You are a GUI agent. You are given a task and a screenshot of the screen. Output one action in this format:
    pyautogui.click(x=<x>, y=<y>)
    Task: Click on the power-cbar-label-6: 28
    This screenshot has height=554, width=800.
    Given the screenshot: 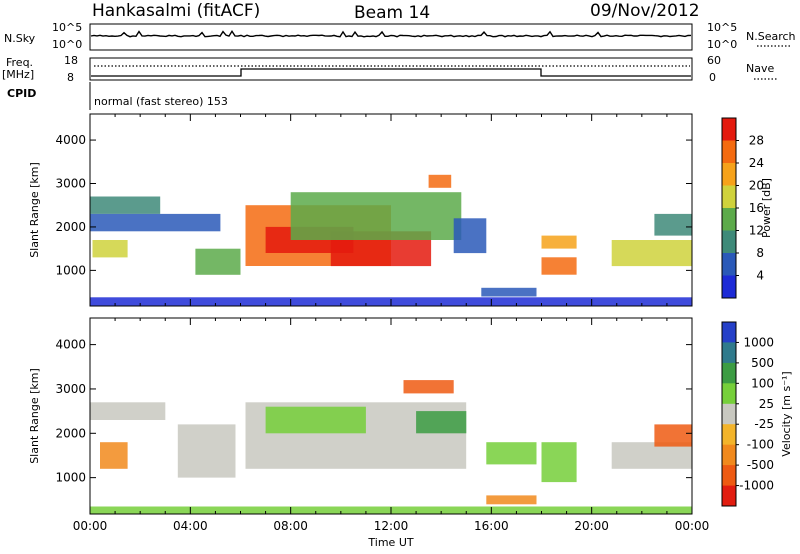 What is the action you would take?
    pyautogui.click(x=756, y=141)
    